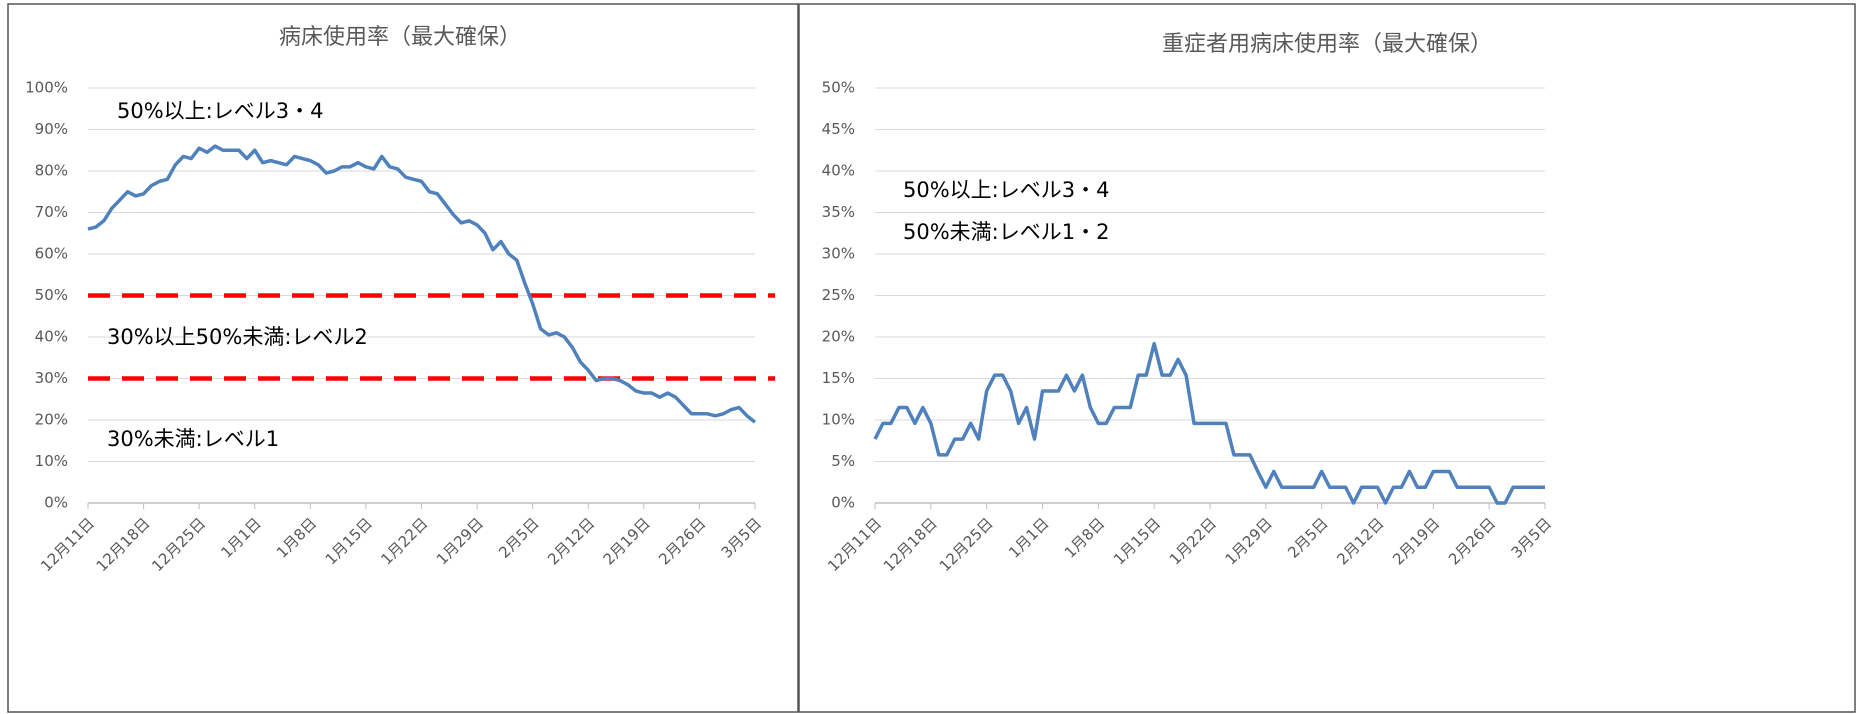 The height and width of the screenshot is (714, 1858). I want to click on y-tick-label: 90%, so click(51, 129).